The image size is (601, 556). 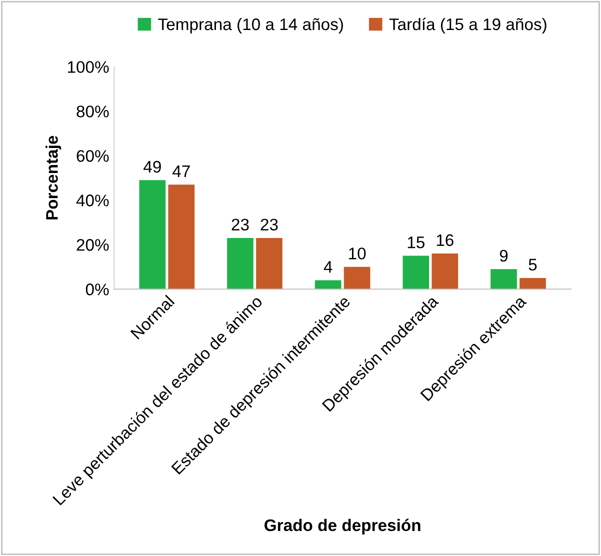 What do you see at coordinates (445, 240) in the screenshot?
I see `data-label: 16` at bounding box center [445, 240].